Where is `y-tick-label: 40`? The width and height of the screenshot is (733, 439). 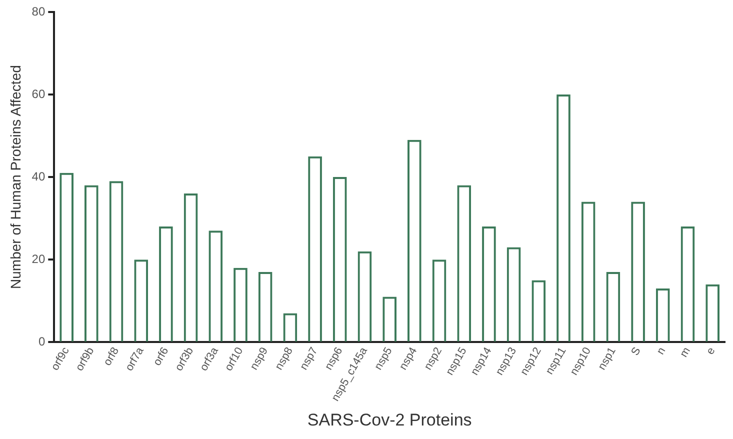 y-tick-label: 40 is located at coordinates (39, 176).